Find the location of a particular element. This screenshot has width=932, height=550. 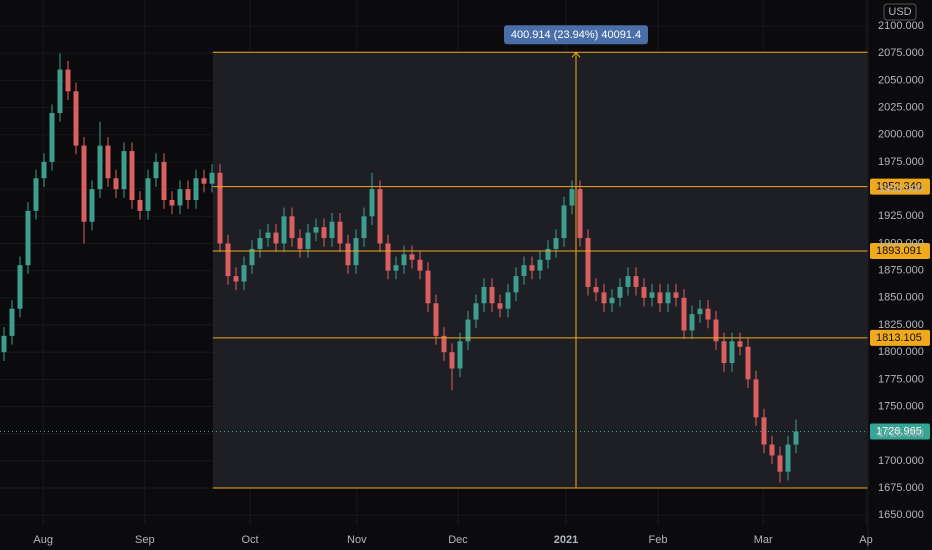

measure-arrow is located at coordinates (576, 54).